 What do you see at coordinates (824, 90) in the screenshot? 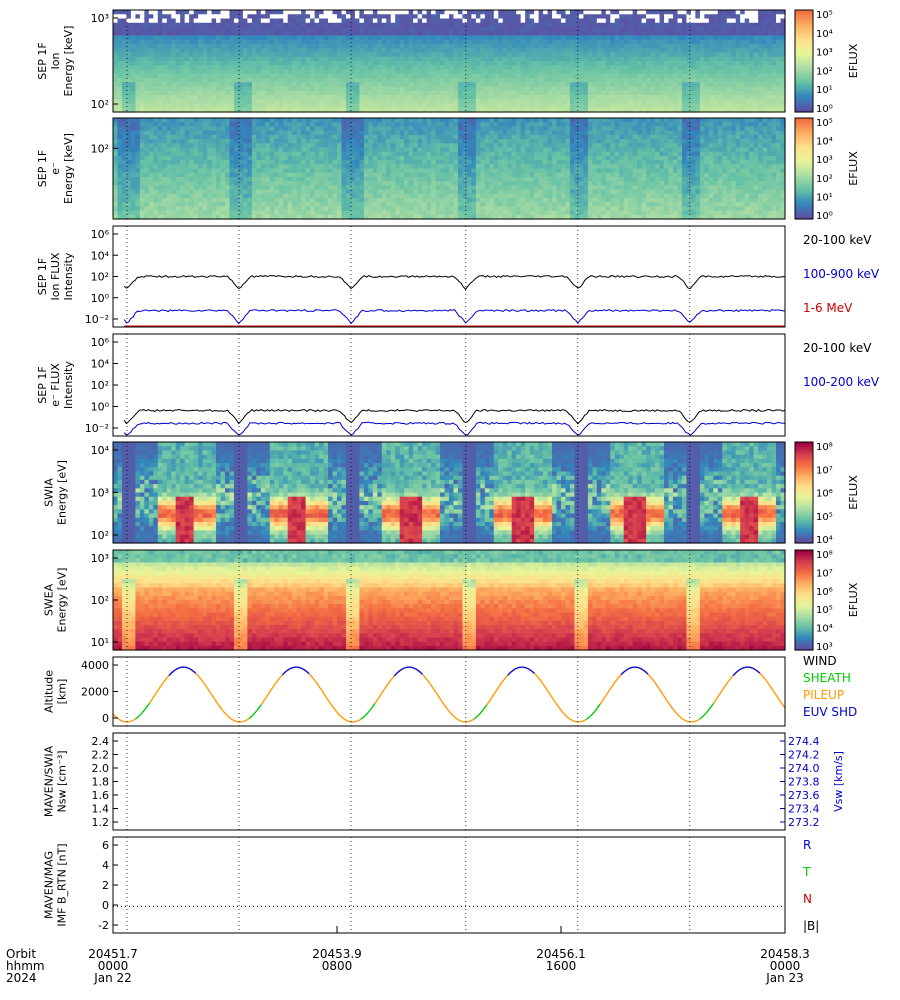
I see `sep_ion_spec-colorbar-tick: 10¹` at bounding box center [824, 90].